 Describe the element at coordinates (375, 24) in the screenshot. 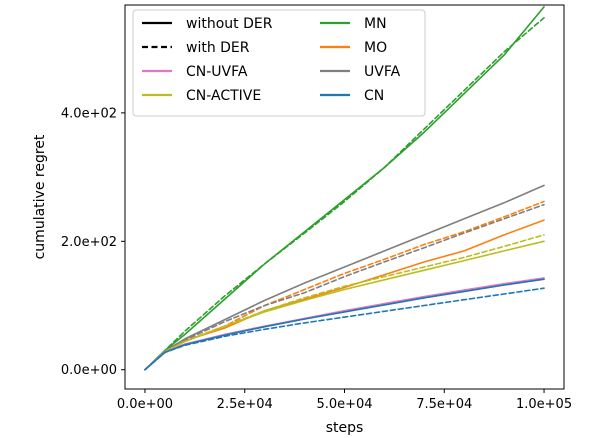

I see `legend-label: MN` at that location.